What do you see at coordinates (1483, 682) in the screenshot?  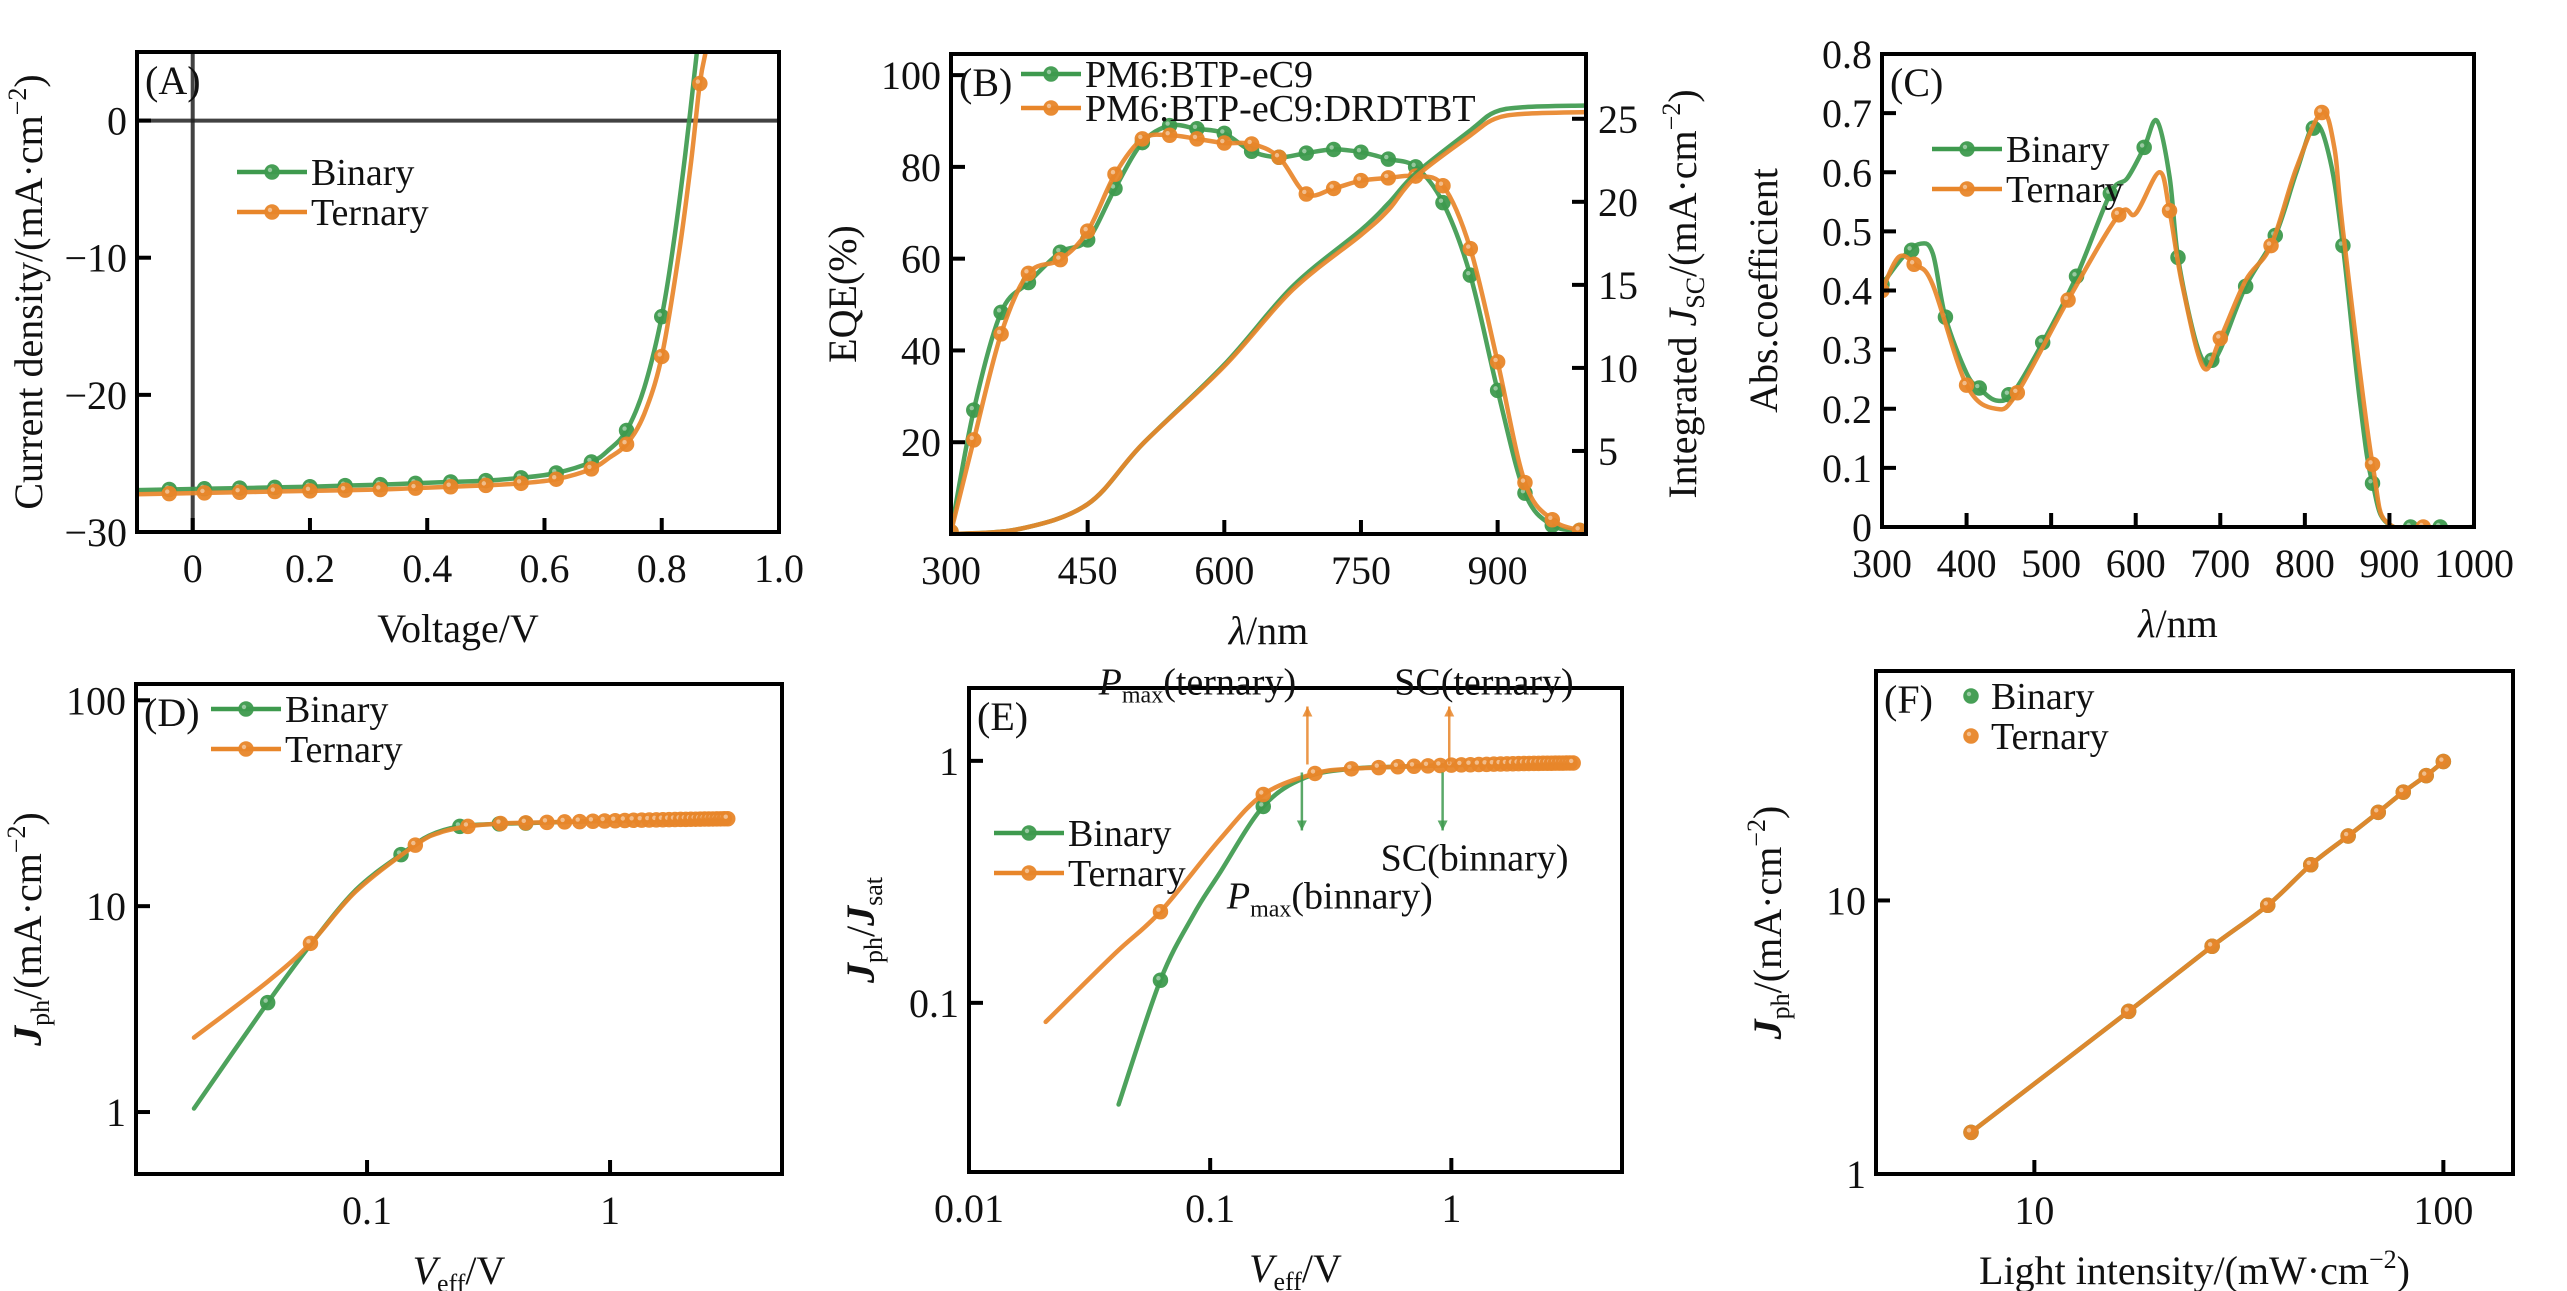 I see `annotation-label: SC(ternary)` at bounding box center [1483, 682].